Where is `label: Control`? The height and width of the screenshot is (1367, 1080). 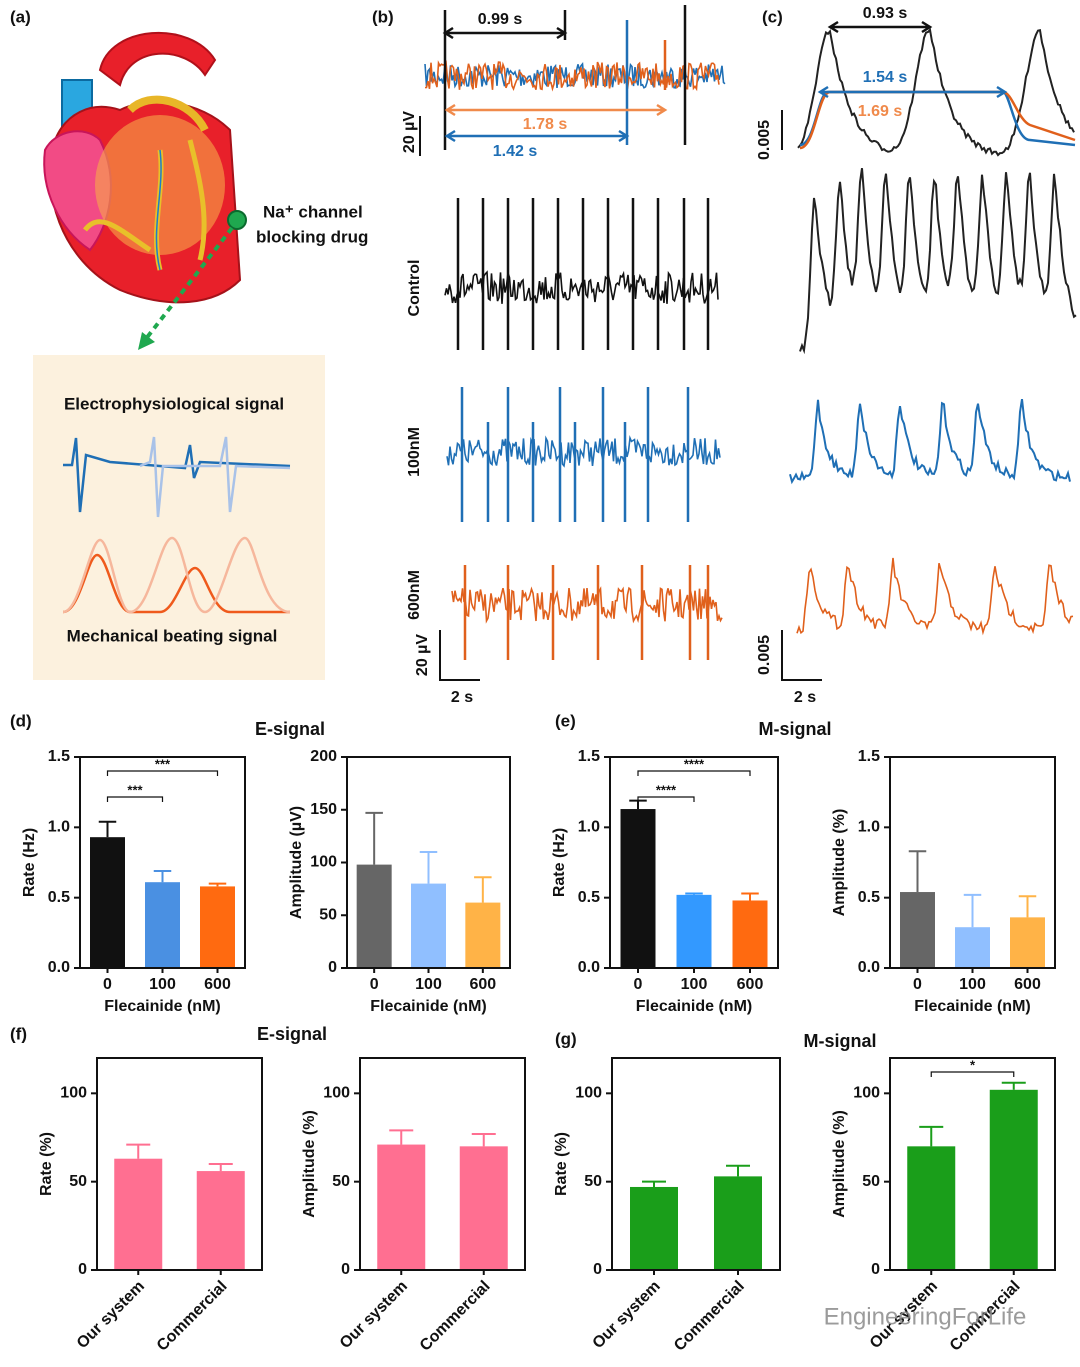
label: Control is located at coordinates (414, 288).